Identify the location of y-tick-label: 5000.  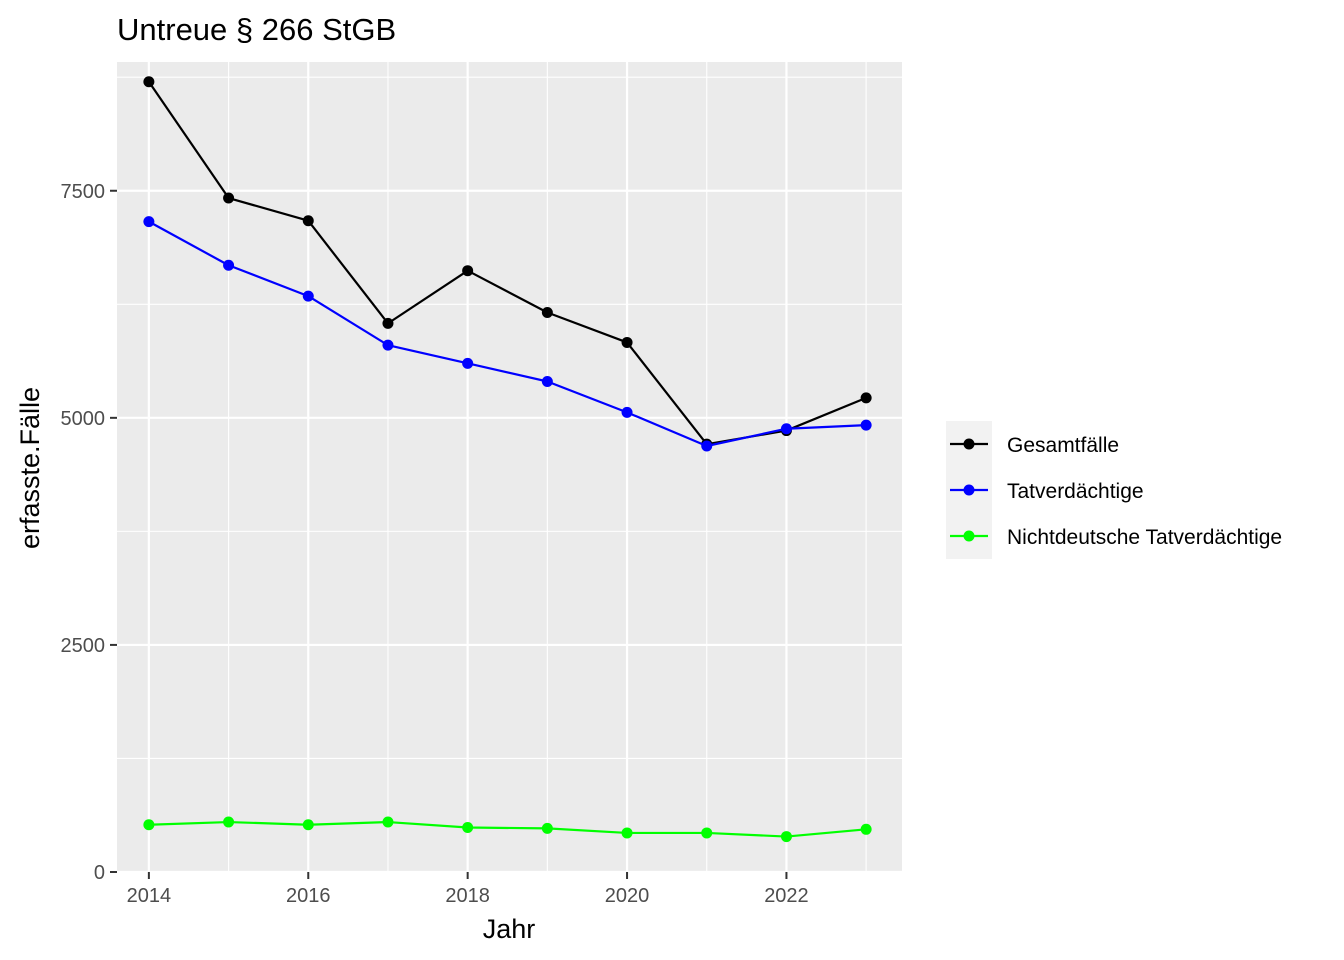
(83, 419).